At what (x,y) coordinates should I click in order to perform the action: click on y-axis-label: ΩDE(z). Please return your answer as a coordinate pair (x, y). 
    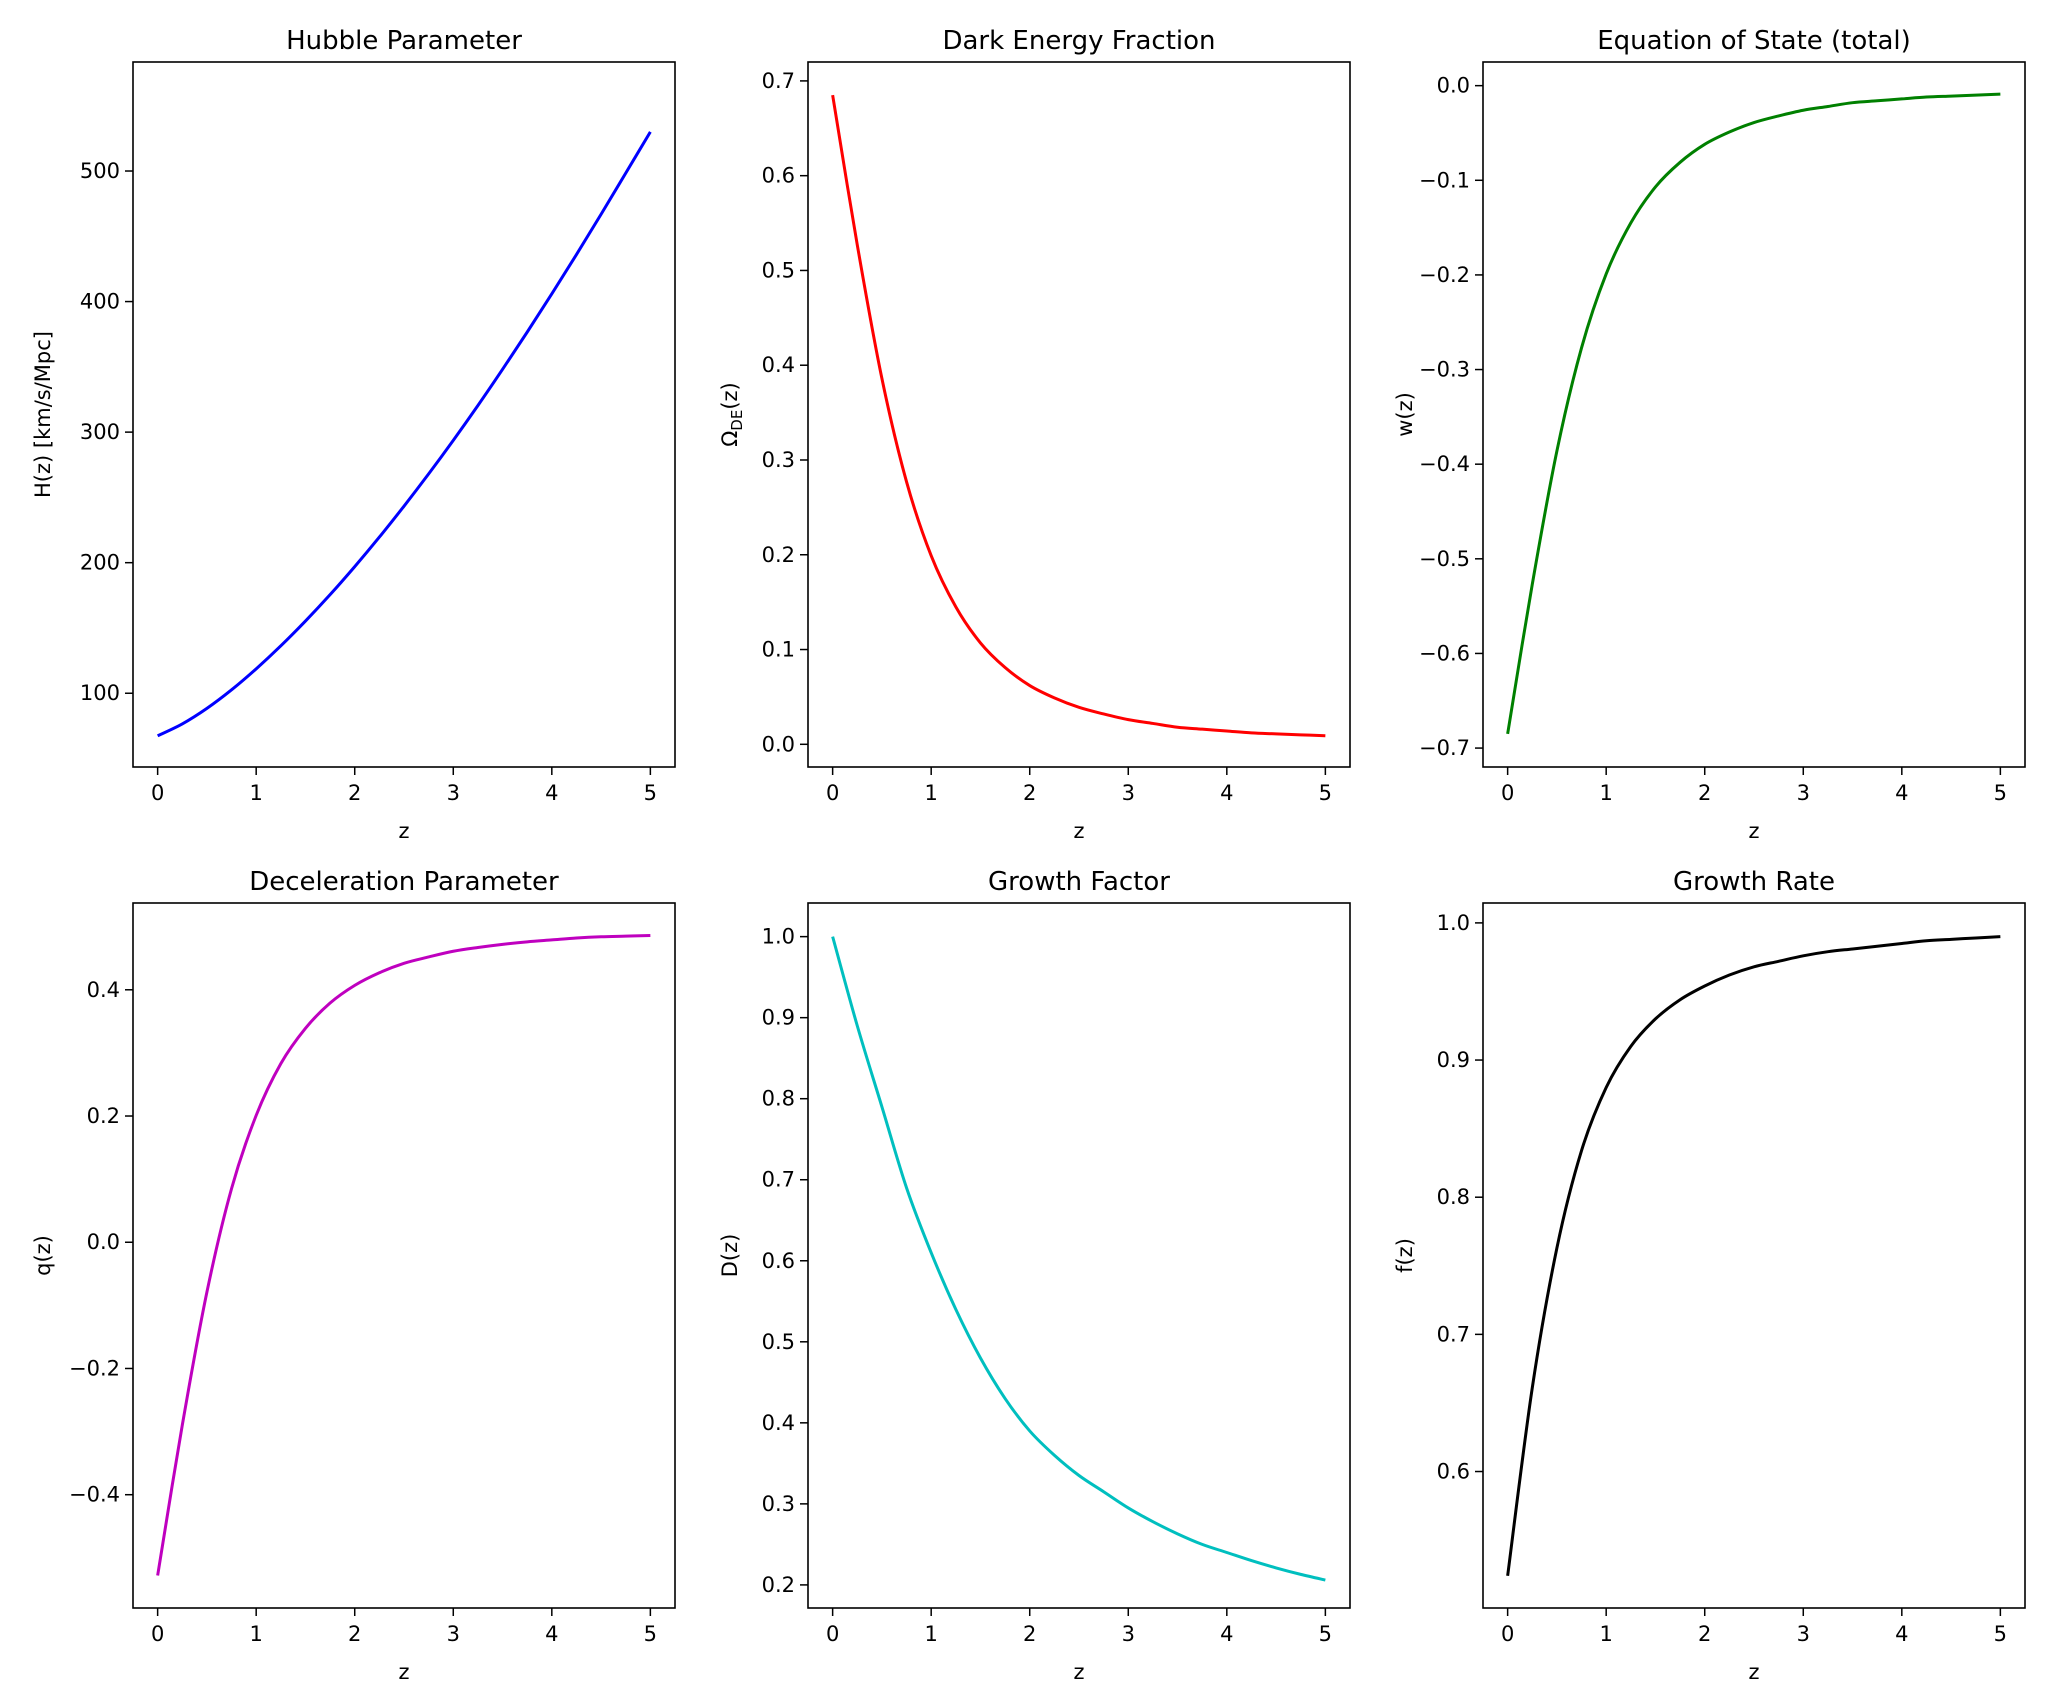
    Looking at the image, I should click on (732, 414).